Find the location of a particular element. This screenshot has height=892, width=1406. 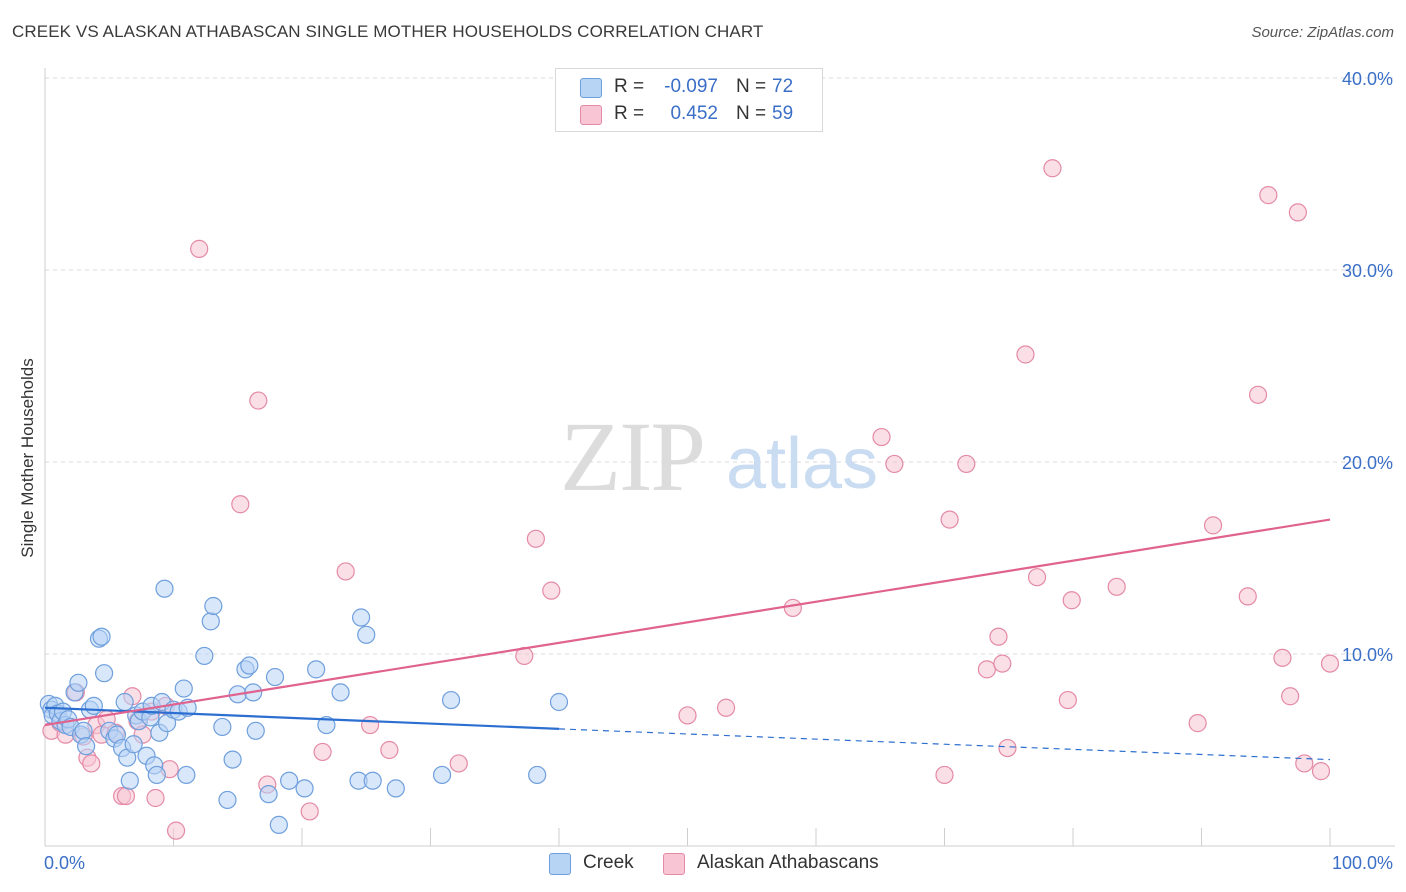

legend-n-value: 59 is located at coordinates (783, 113).